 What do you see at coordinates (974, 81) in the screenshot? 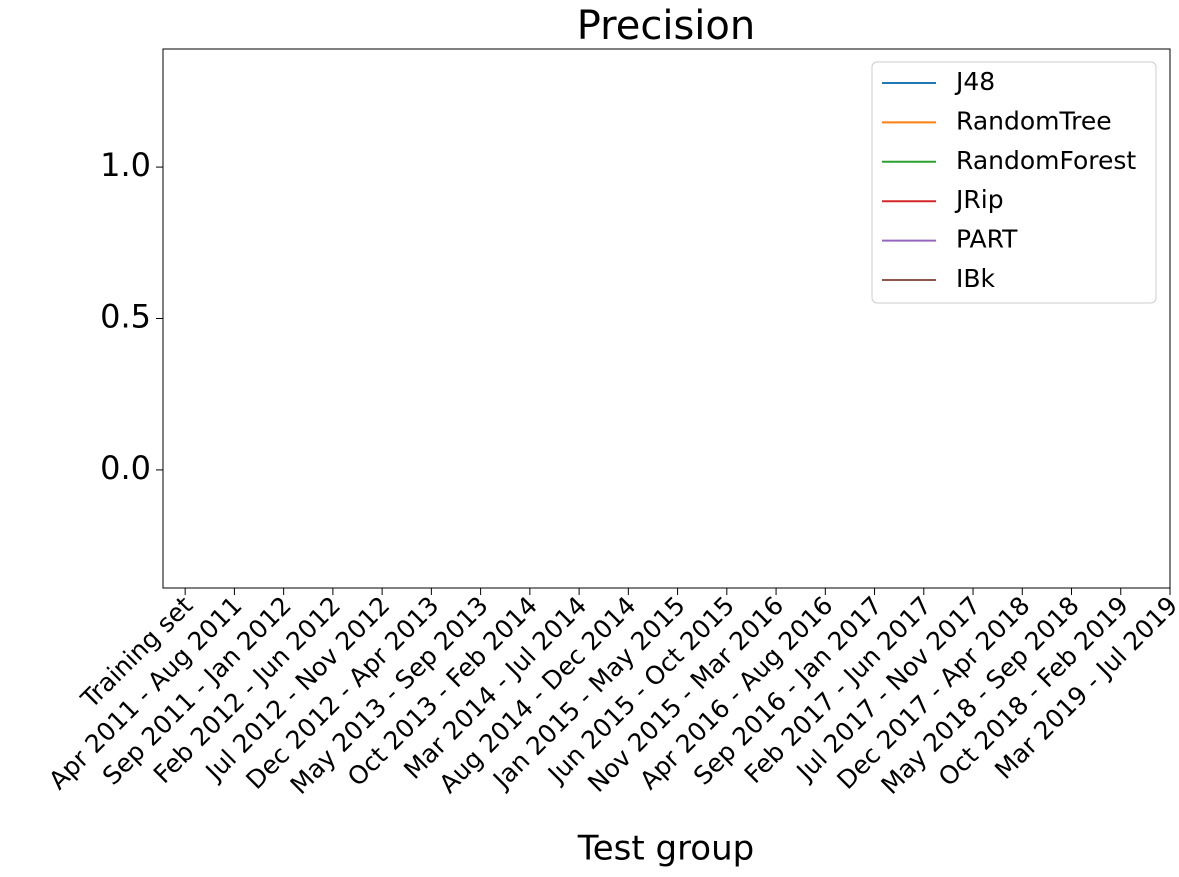
I see `legend-label: J48` at bounding box center [974, 81].